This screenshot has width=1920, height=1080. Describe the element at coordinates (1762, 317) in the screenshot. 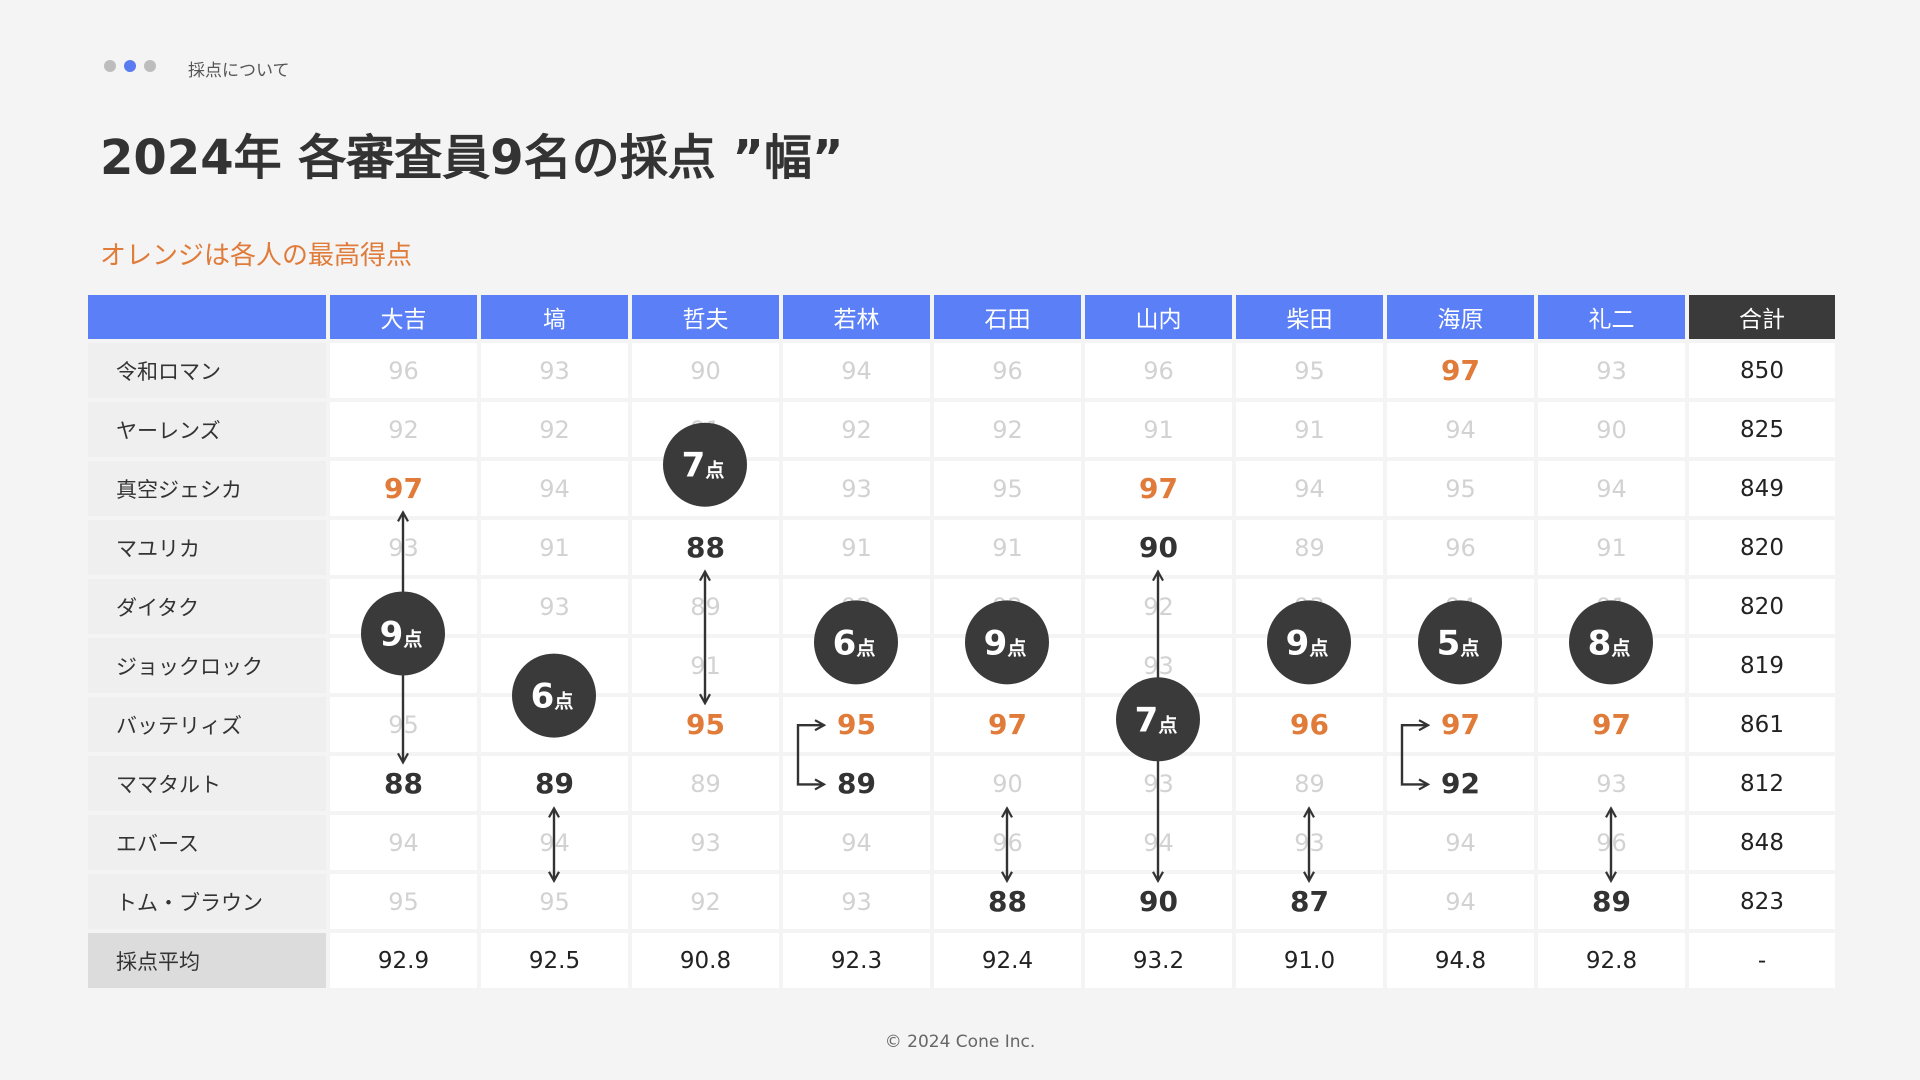

I see `total-header: 合計` at that location.